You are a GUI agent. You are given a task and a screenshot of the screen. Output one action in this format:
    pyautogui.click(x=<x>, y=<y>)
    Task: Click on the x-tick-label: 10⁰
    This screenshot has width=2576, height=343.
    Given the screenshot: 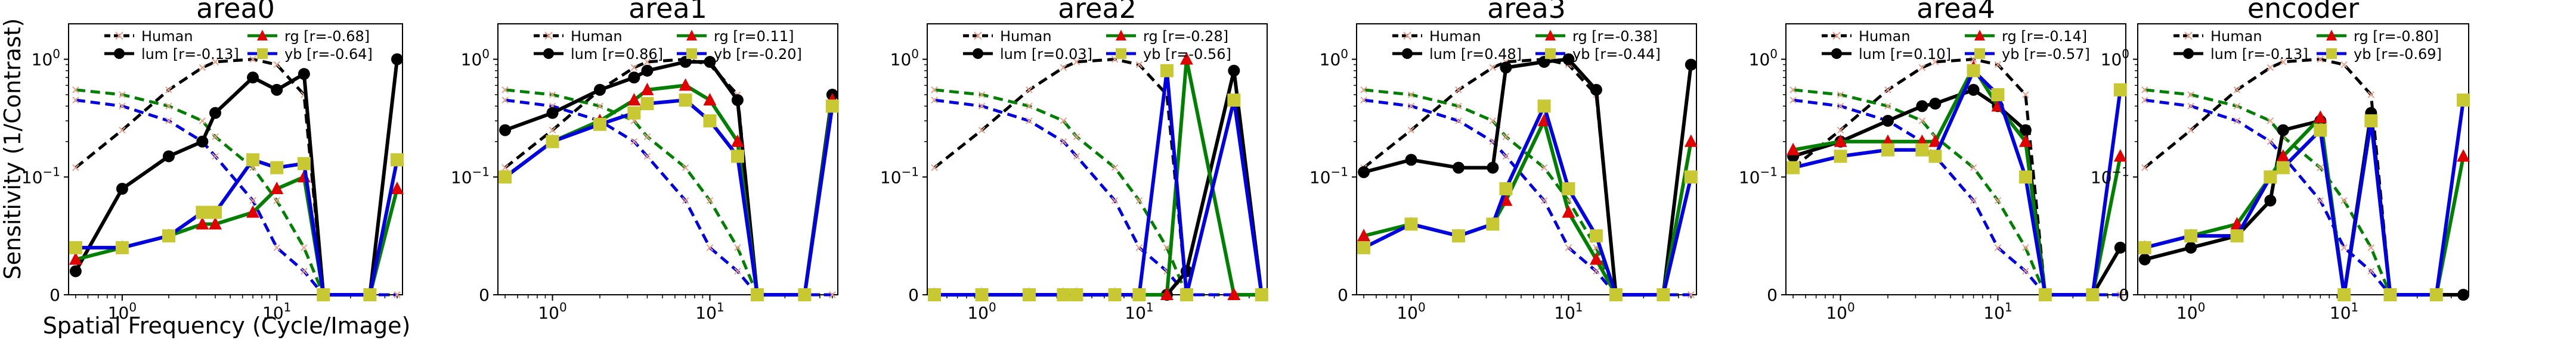 What is the action you would take?
    pyautogui.click(x=2191, y=311)
    